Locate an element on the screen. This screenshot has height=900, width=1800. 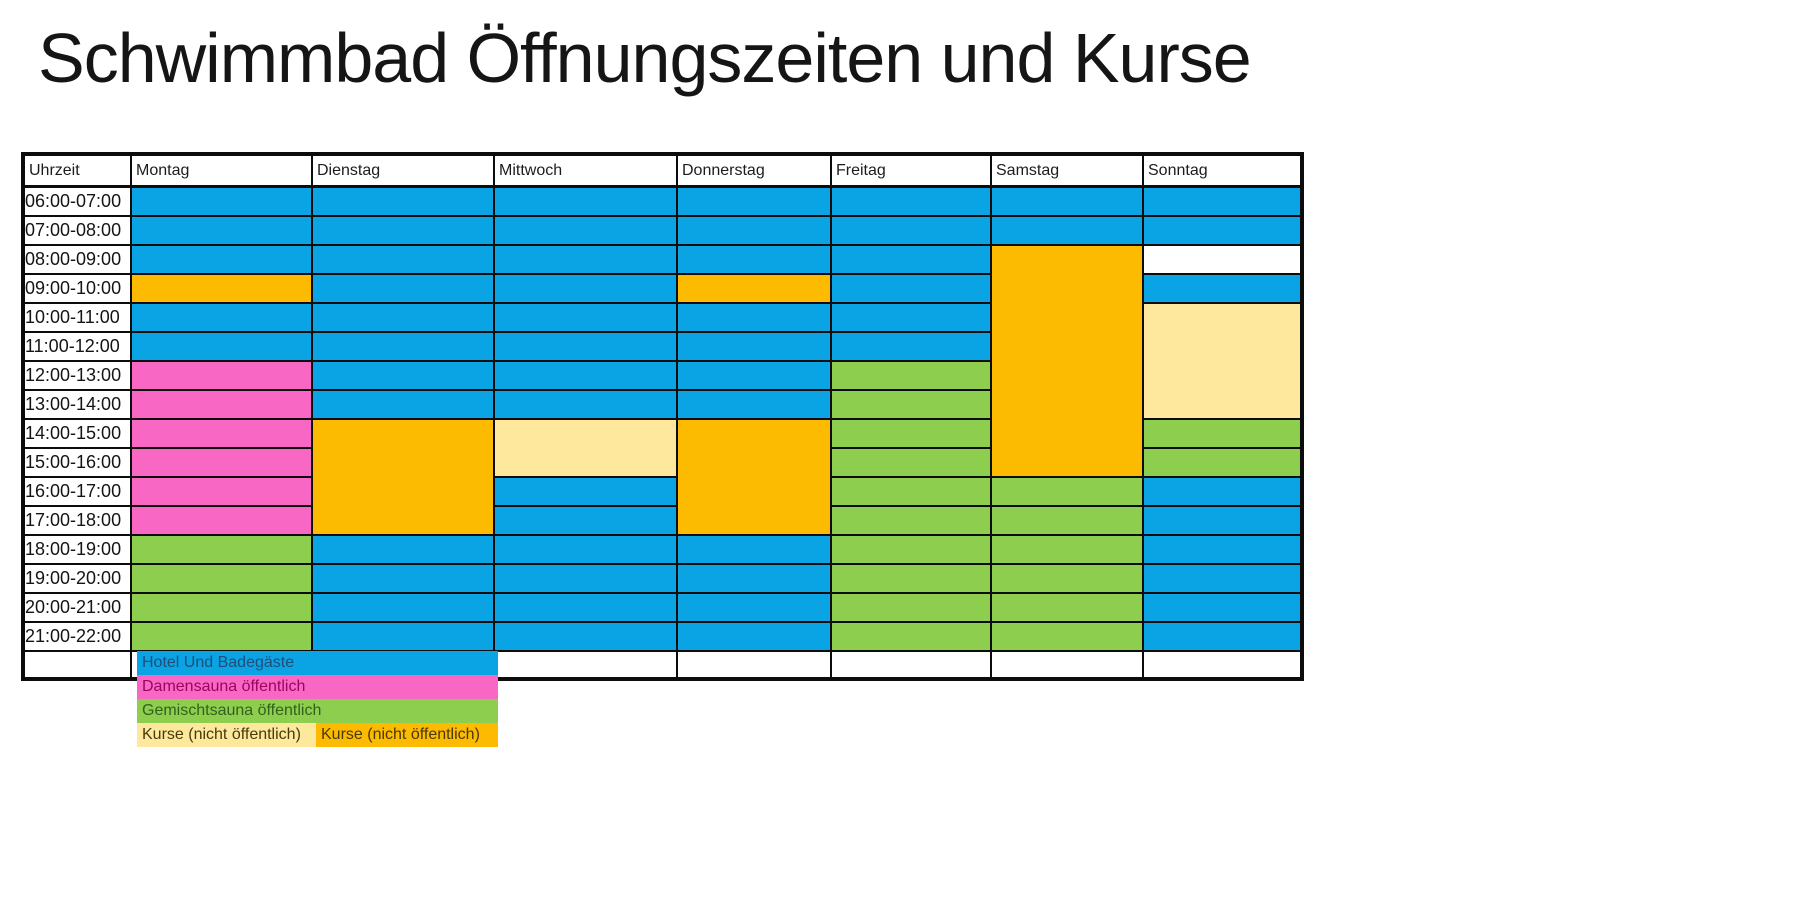
time-cell: 09:00-10:00 is located at coordinates (77, 288).